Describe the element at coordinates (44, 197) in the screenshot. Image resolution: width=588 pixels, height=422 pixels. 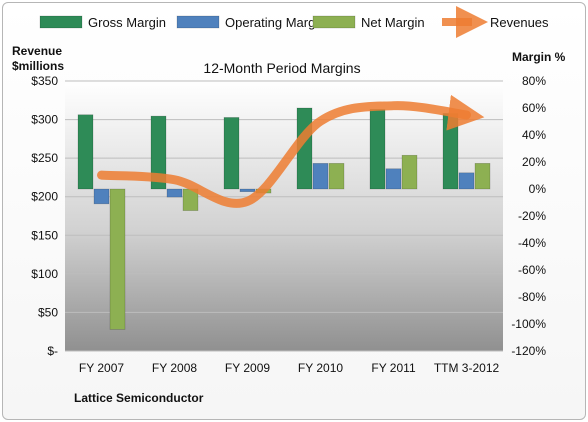
I see `left-tick-label: $200` at that location.